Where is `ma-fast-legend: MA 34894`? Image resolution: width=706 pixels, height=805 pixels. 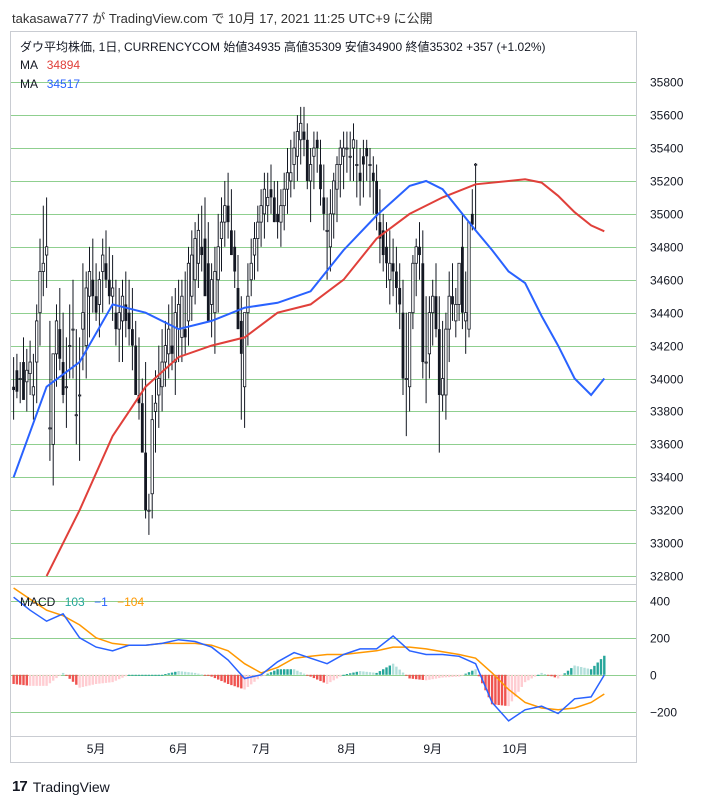
ma-fast-legend: MA 34894 is located at coordinates (50, 65).